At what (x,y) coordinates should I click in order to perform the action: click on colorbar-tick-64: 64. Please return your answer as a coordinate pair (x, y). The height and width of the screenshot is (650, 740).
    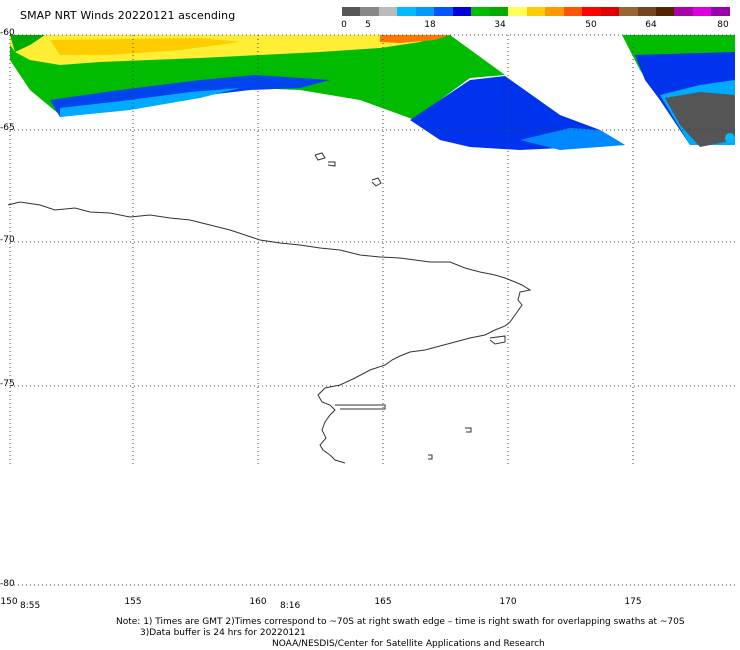
    Looking at the image, I should click on (651, 25).